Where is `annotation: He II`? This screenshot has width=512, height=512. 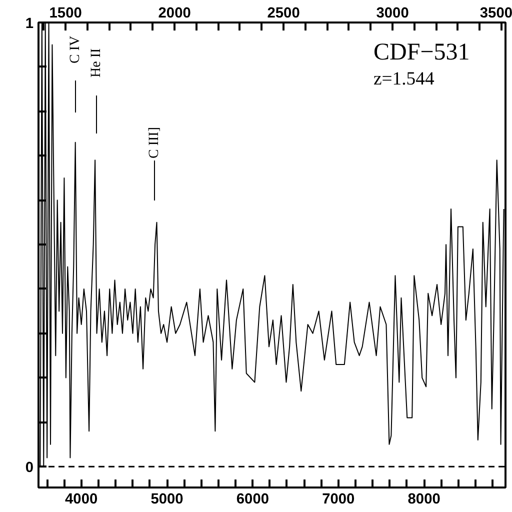
annotation: He II is located at coordinates (96, 63).